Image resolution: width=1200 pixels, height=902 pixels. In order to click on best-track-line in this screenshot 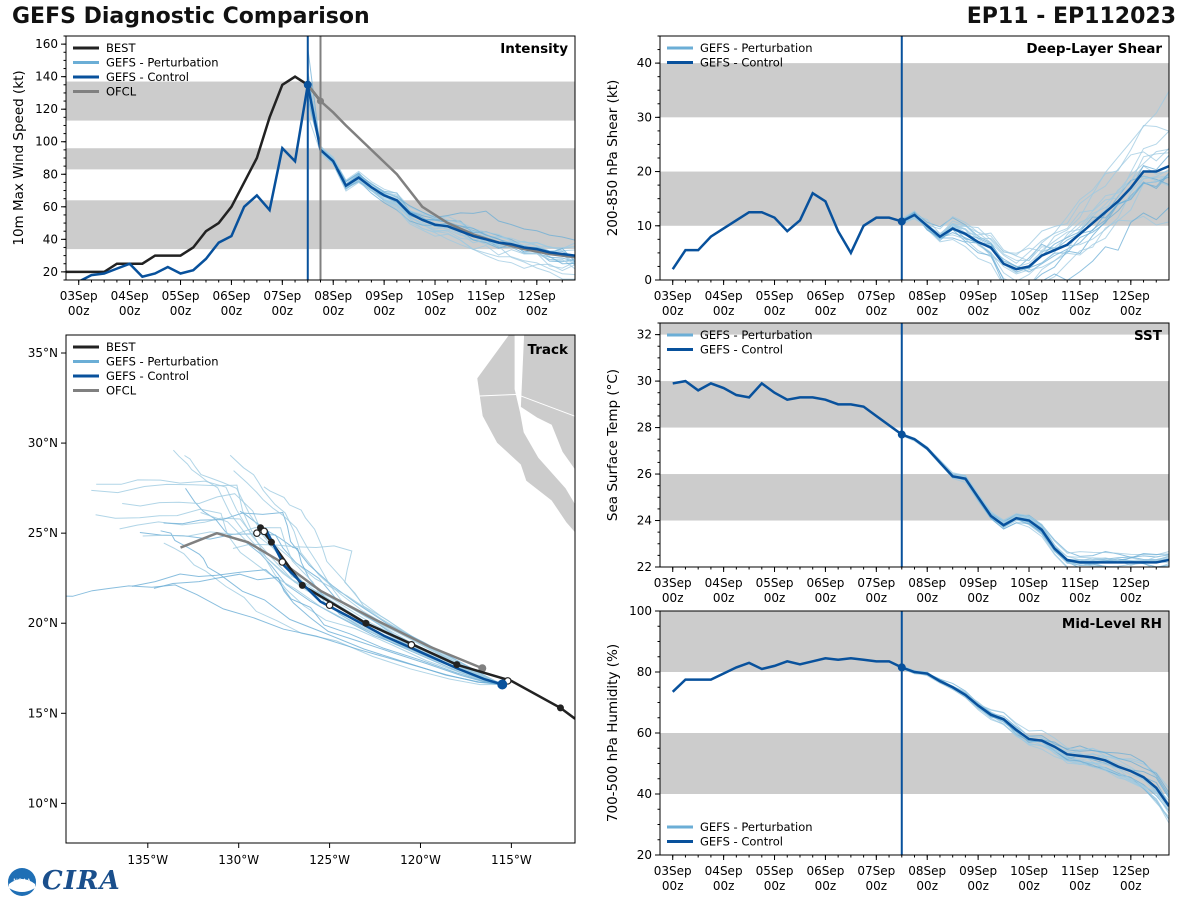, I will do `click(194, 174)`.